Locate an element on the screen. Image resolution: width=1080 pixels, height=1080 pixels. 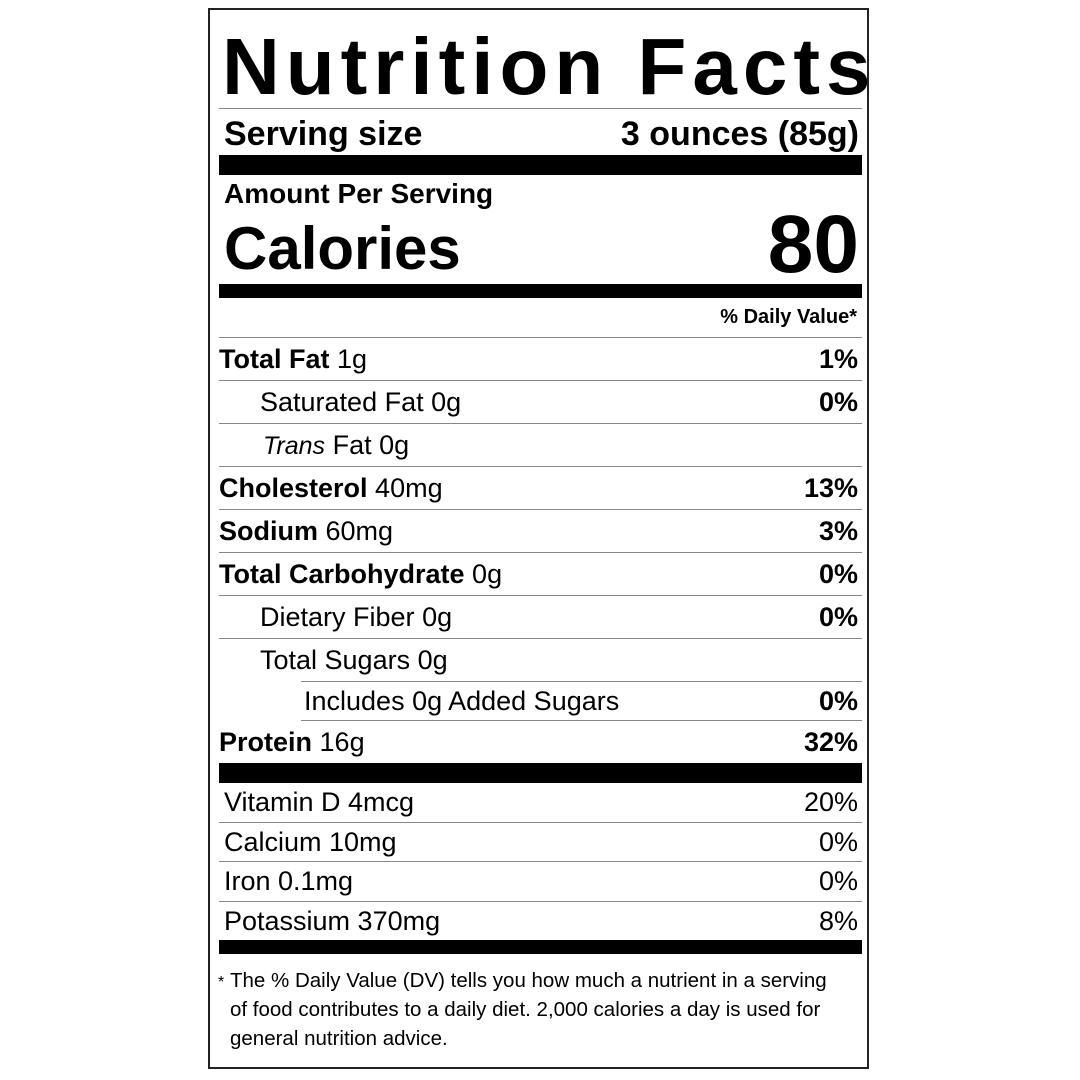
nutrient-name: Sodium is located at coordinates (268, 530).